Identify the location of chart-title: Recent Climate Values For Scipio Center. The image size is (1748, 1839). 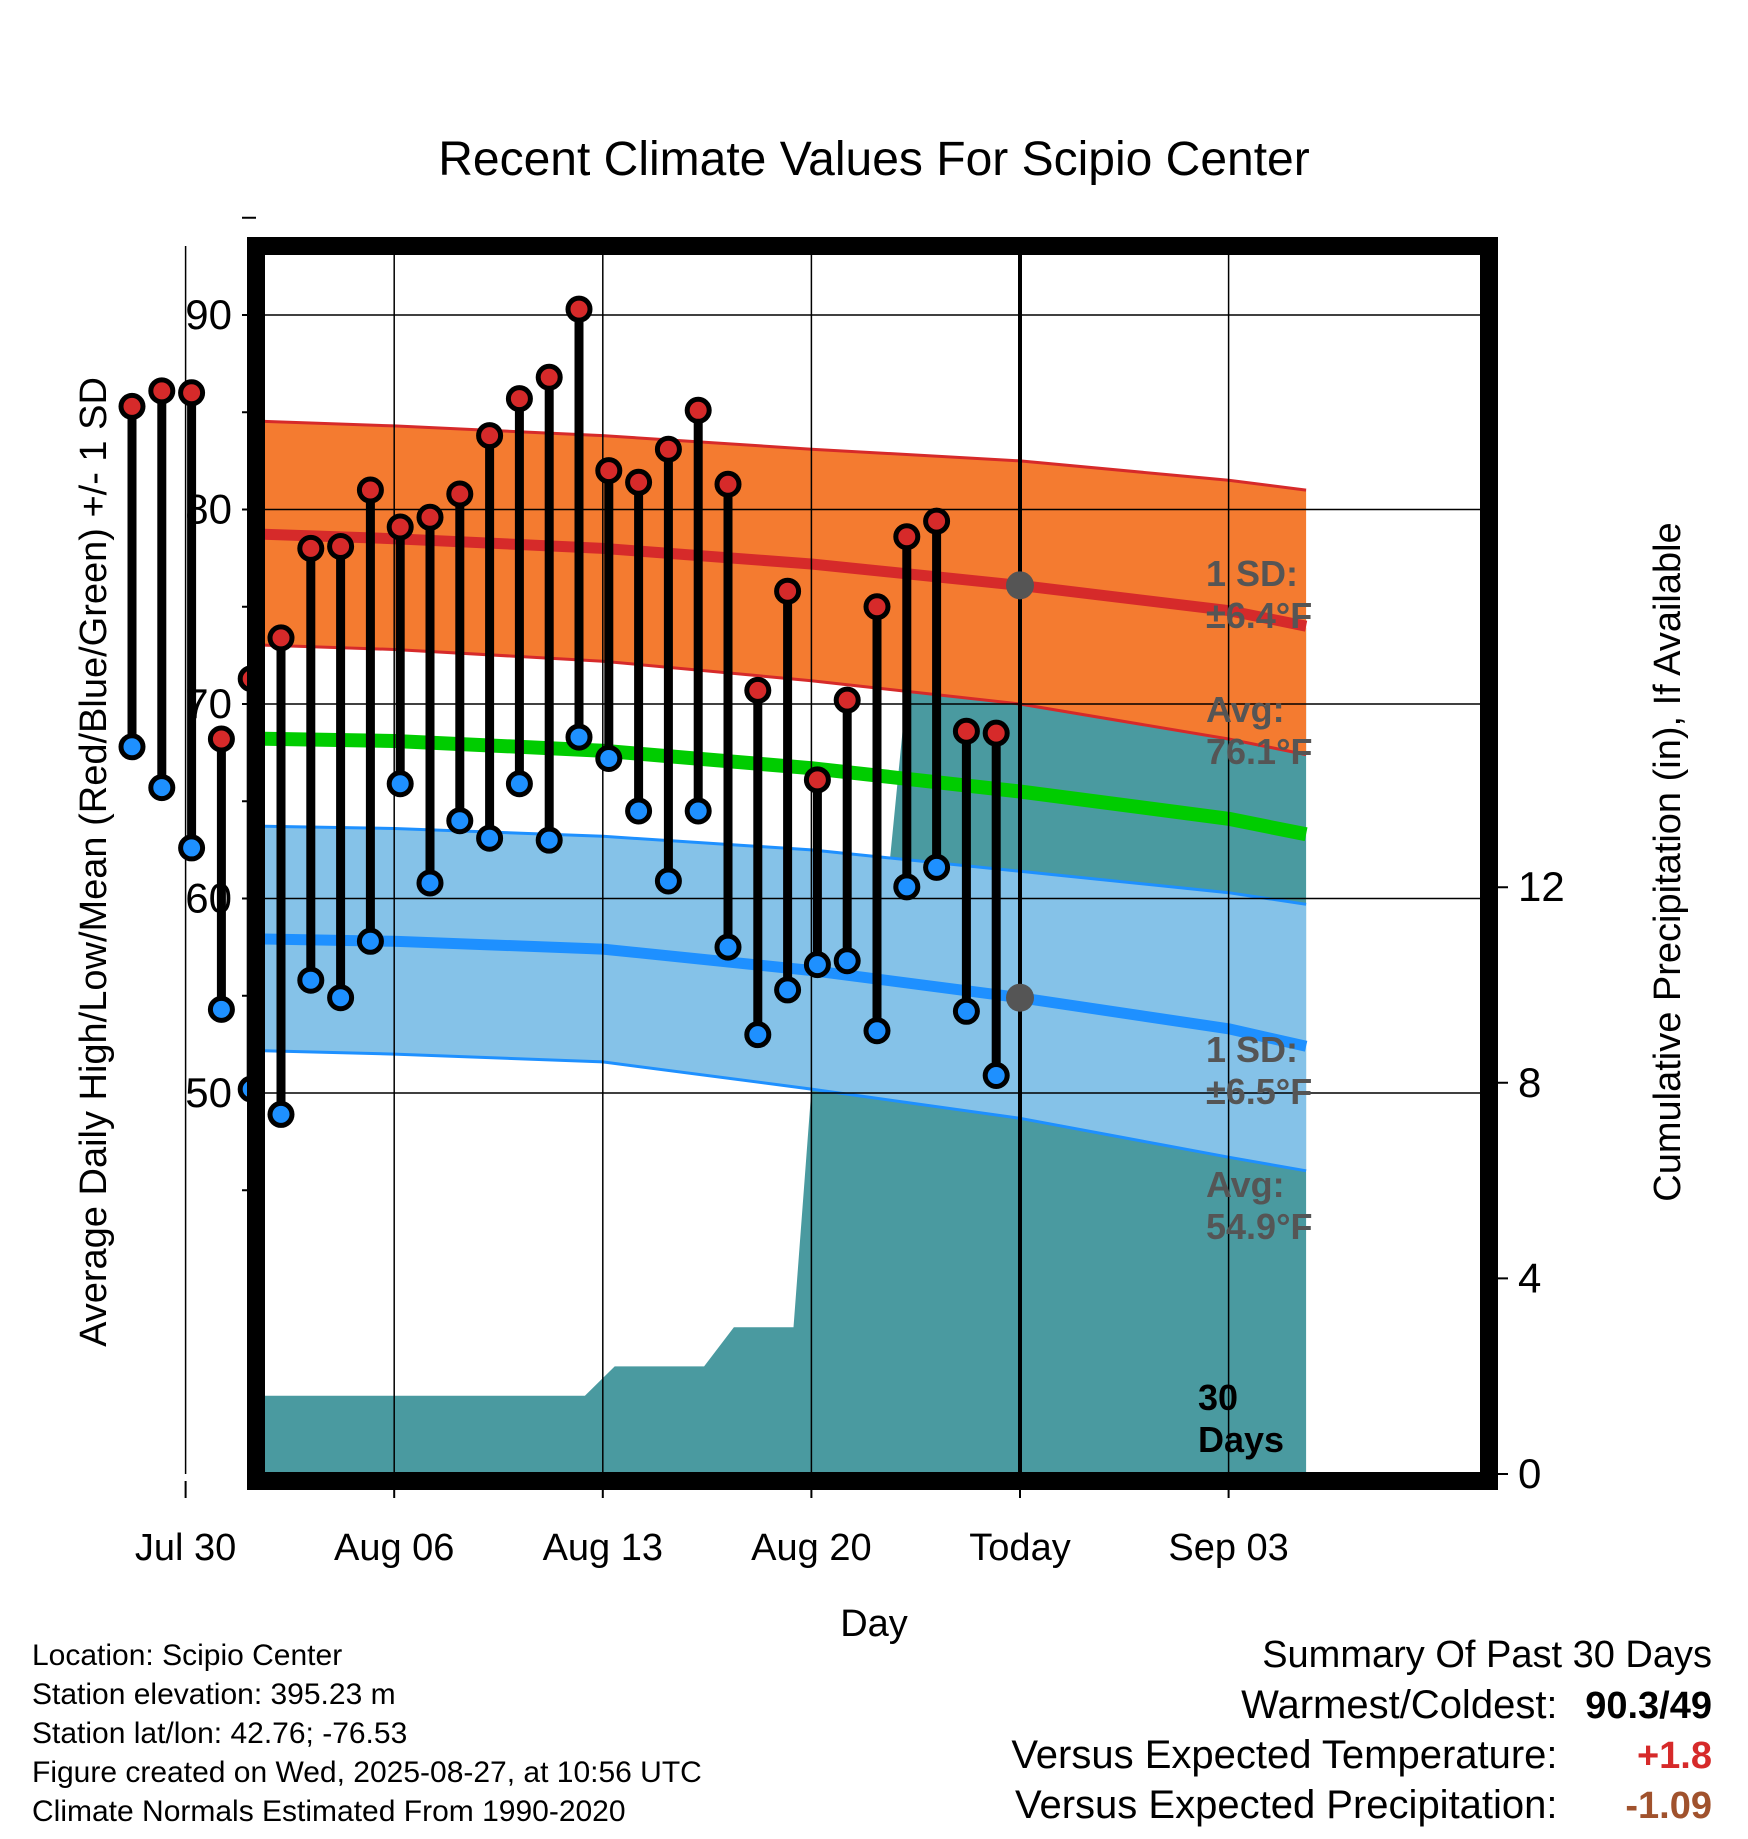
(873, 159).